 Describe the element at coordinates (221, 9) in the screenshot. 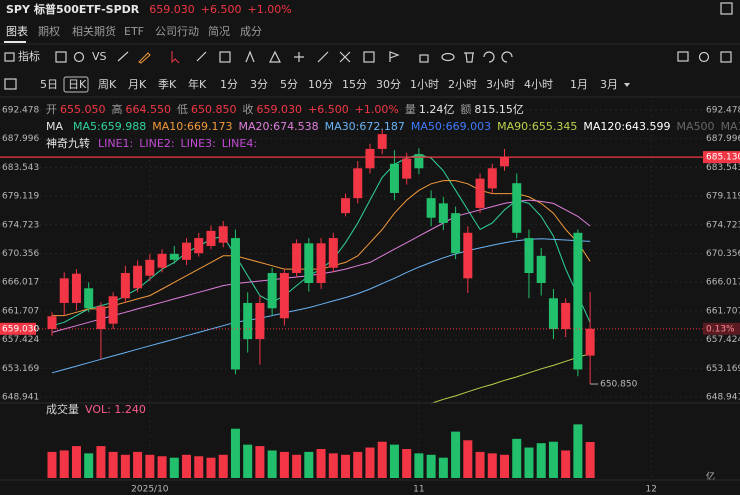

I see `change: +6.500` at that location.